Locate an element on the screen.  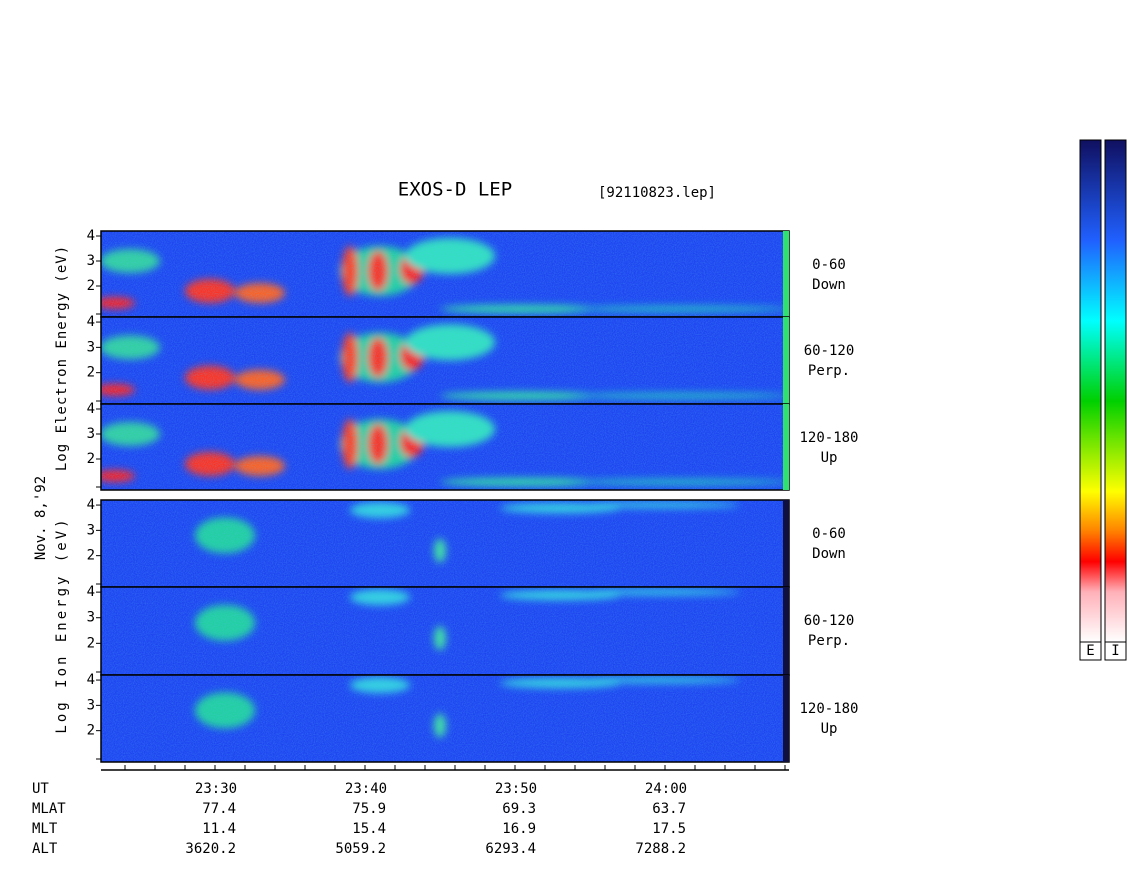
orbit-value: 23:30 is located at coordinates (216, 789).